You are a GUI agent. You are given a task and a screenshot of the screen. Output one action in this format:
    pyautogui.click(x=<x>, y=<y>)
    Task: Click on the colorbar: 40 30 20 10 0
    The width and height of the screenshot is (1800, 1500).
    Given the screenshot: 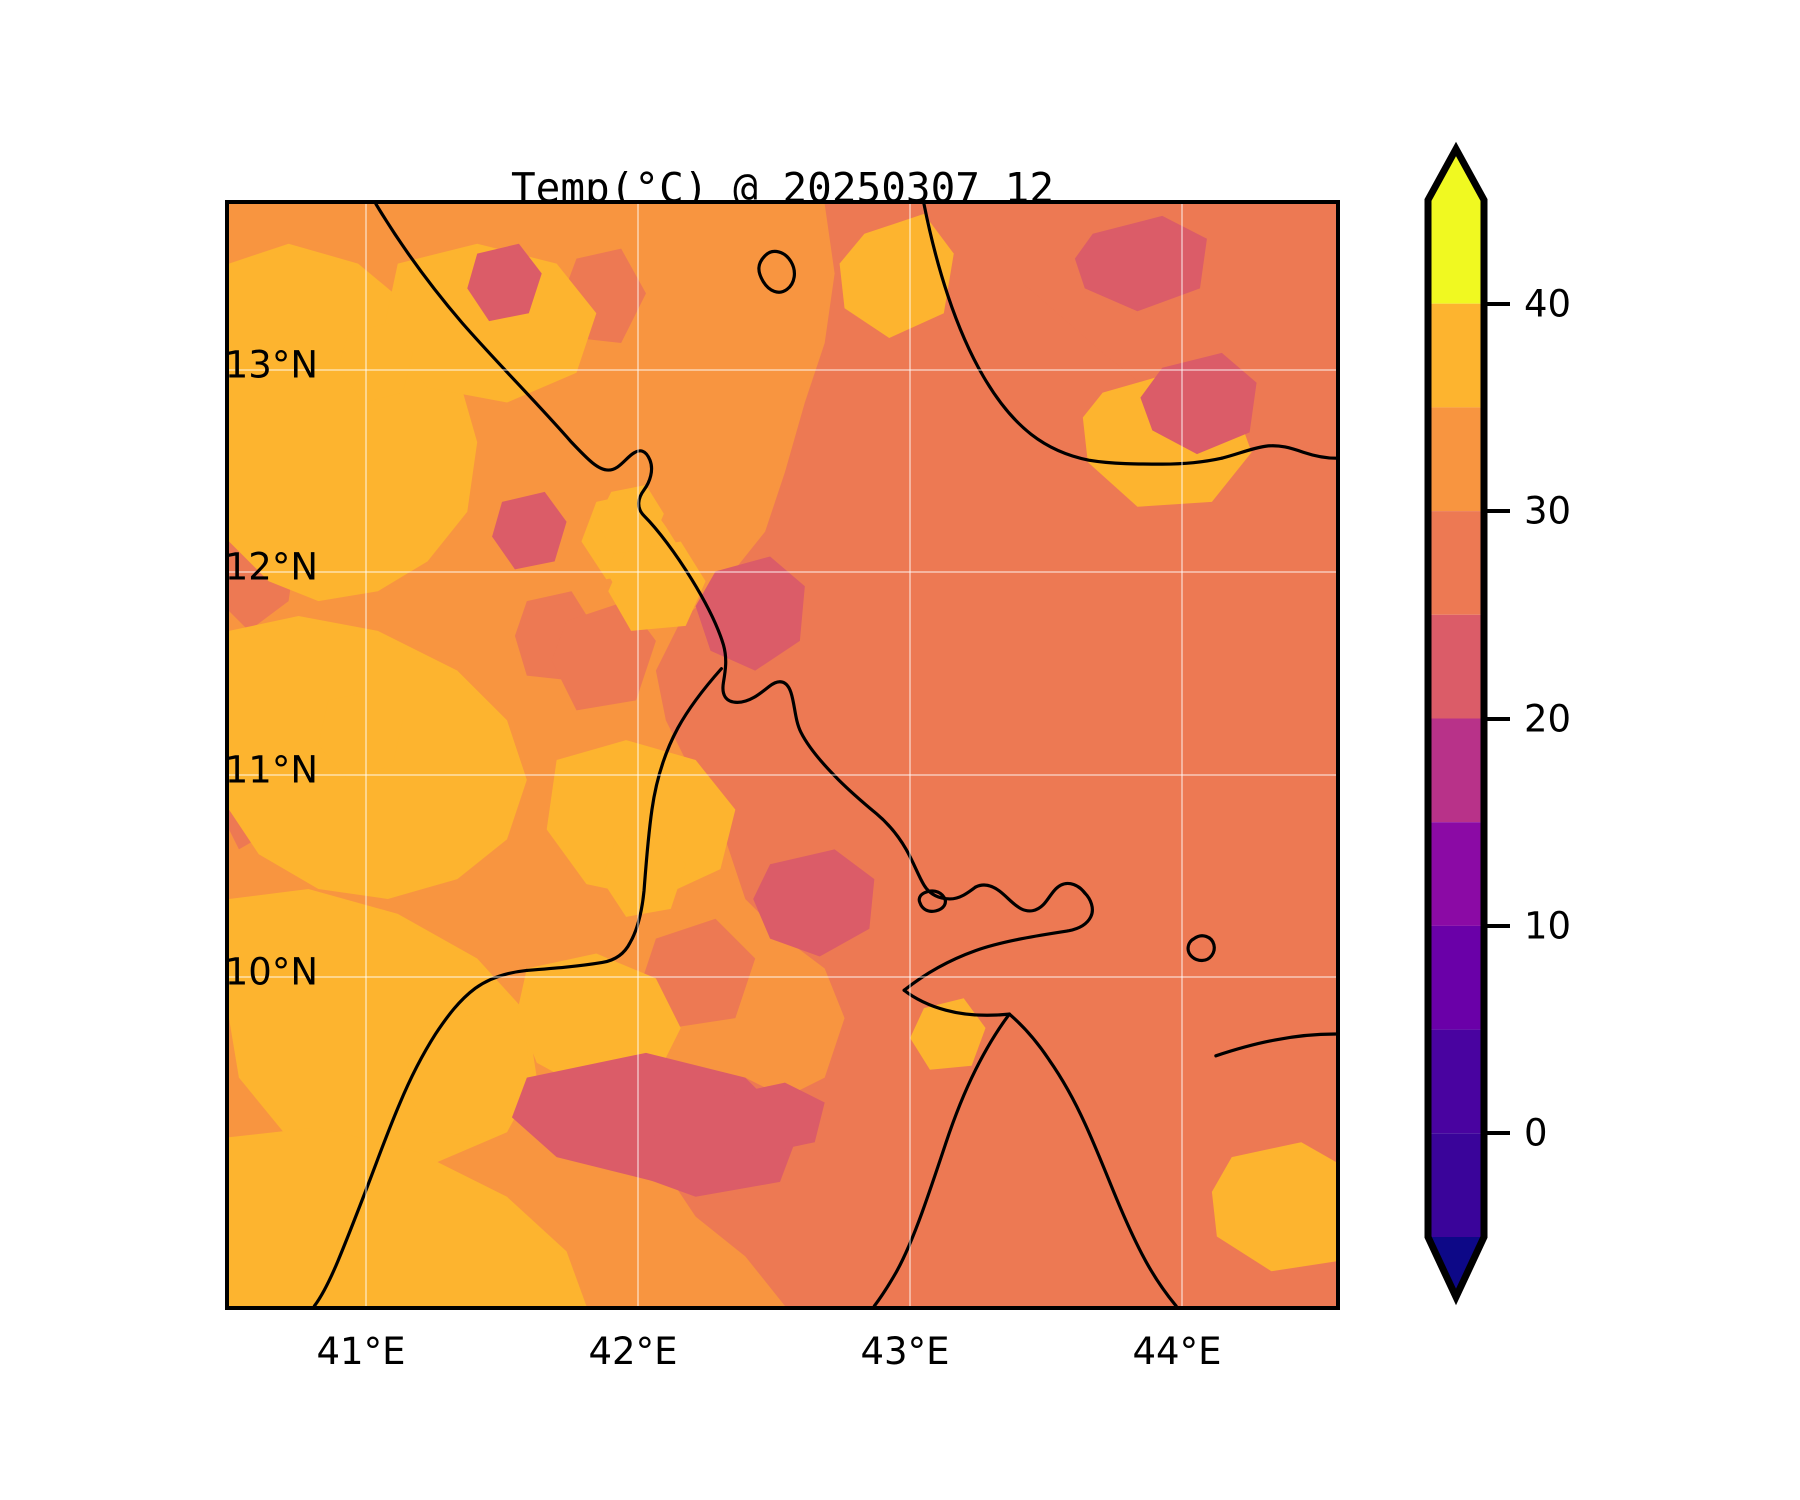 What is the action you would take?
    pyautogui.click(x=1591, y=745)
    